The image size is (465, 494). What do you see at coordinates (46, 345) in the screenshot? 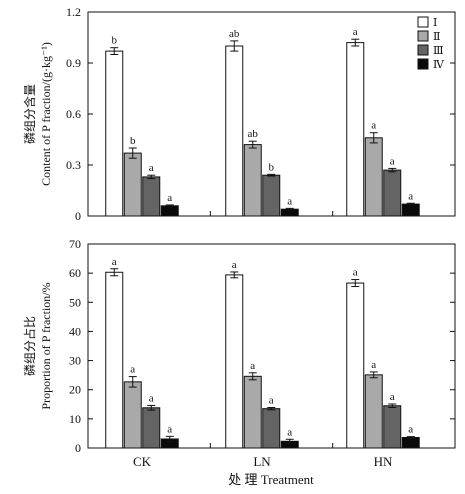
I see `y-axis-label-en: Proportion of P fraction/%` at bounding box center [46, 345].